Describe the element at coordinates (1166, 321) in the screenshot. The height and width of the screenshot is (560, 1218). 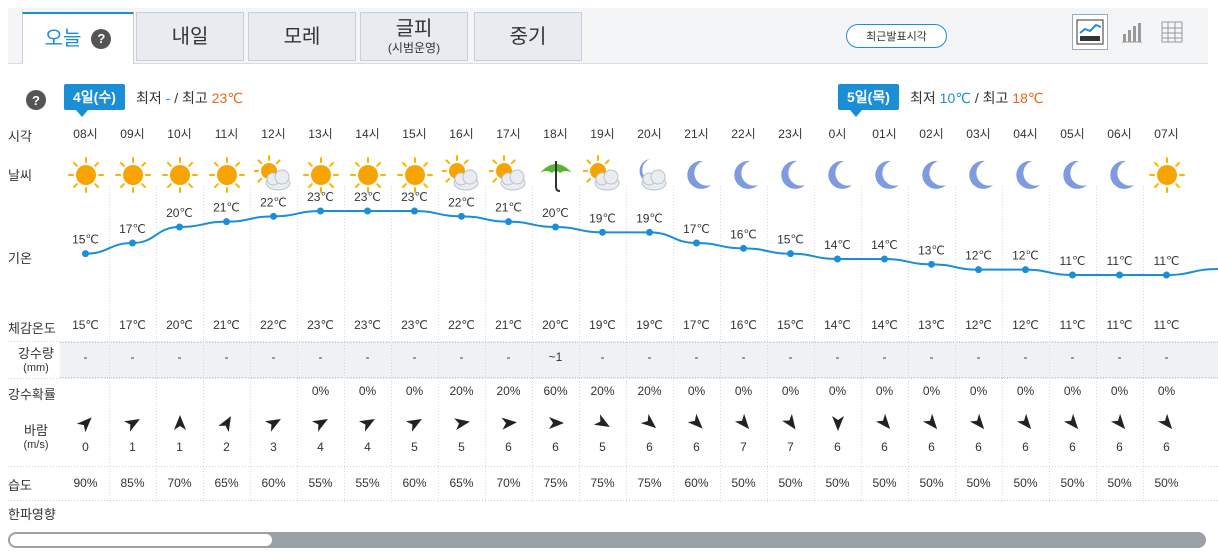
I see `hour-column: 07시 11℃ - 0% 6 50%` at that location.